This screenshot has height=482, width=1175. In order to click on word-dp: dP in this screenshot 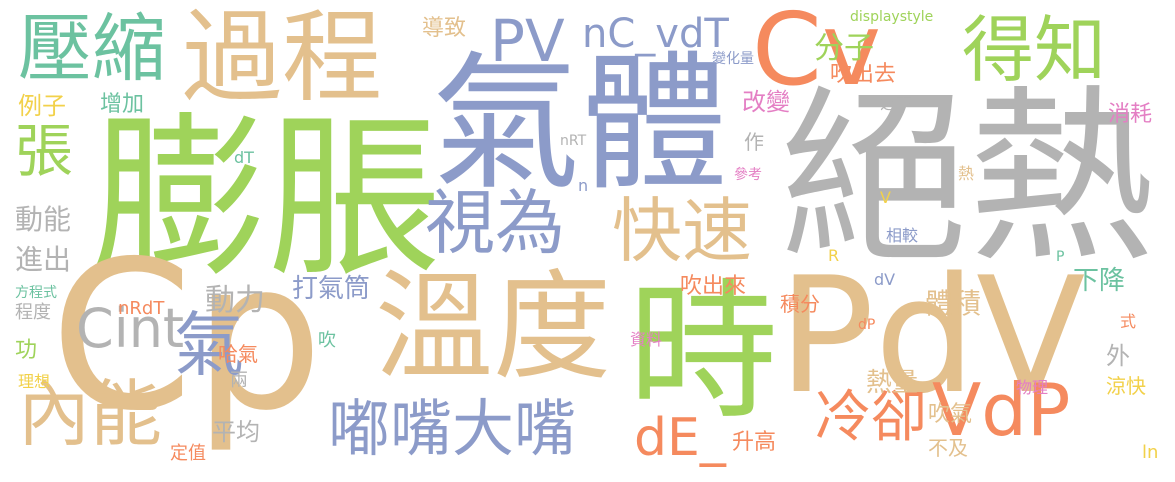, I will do `click(867, 325)`.